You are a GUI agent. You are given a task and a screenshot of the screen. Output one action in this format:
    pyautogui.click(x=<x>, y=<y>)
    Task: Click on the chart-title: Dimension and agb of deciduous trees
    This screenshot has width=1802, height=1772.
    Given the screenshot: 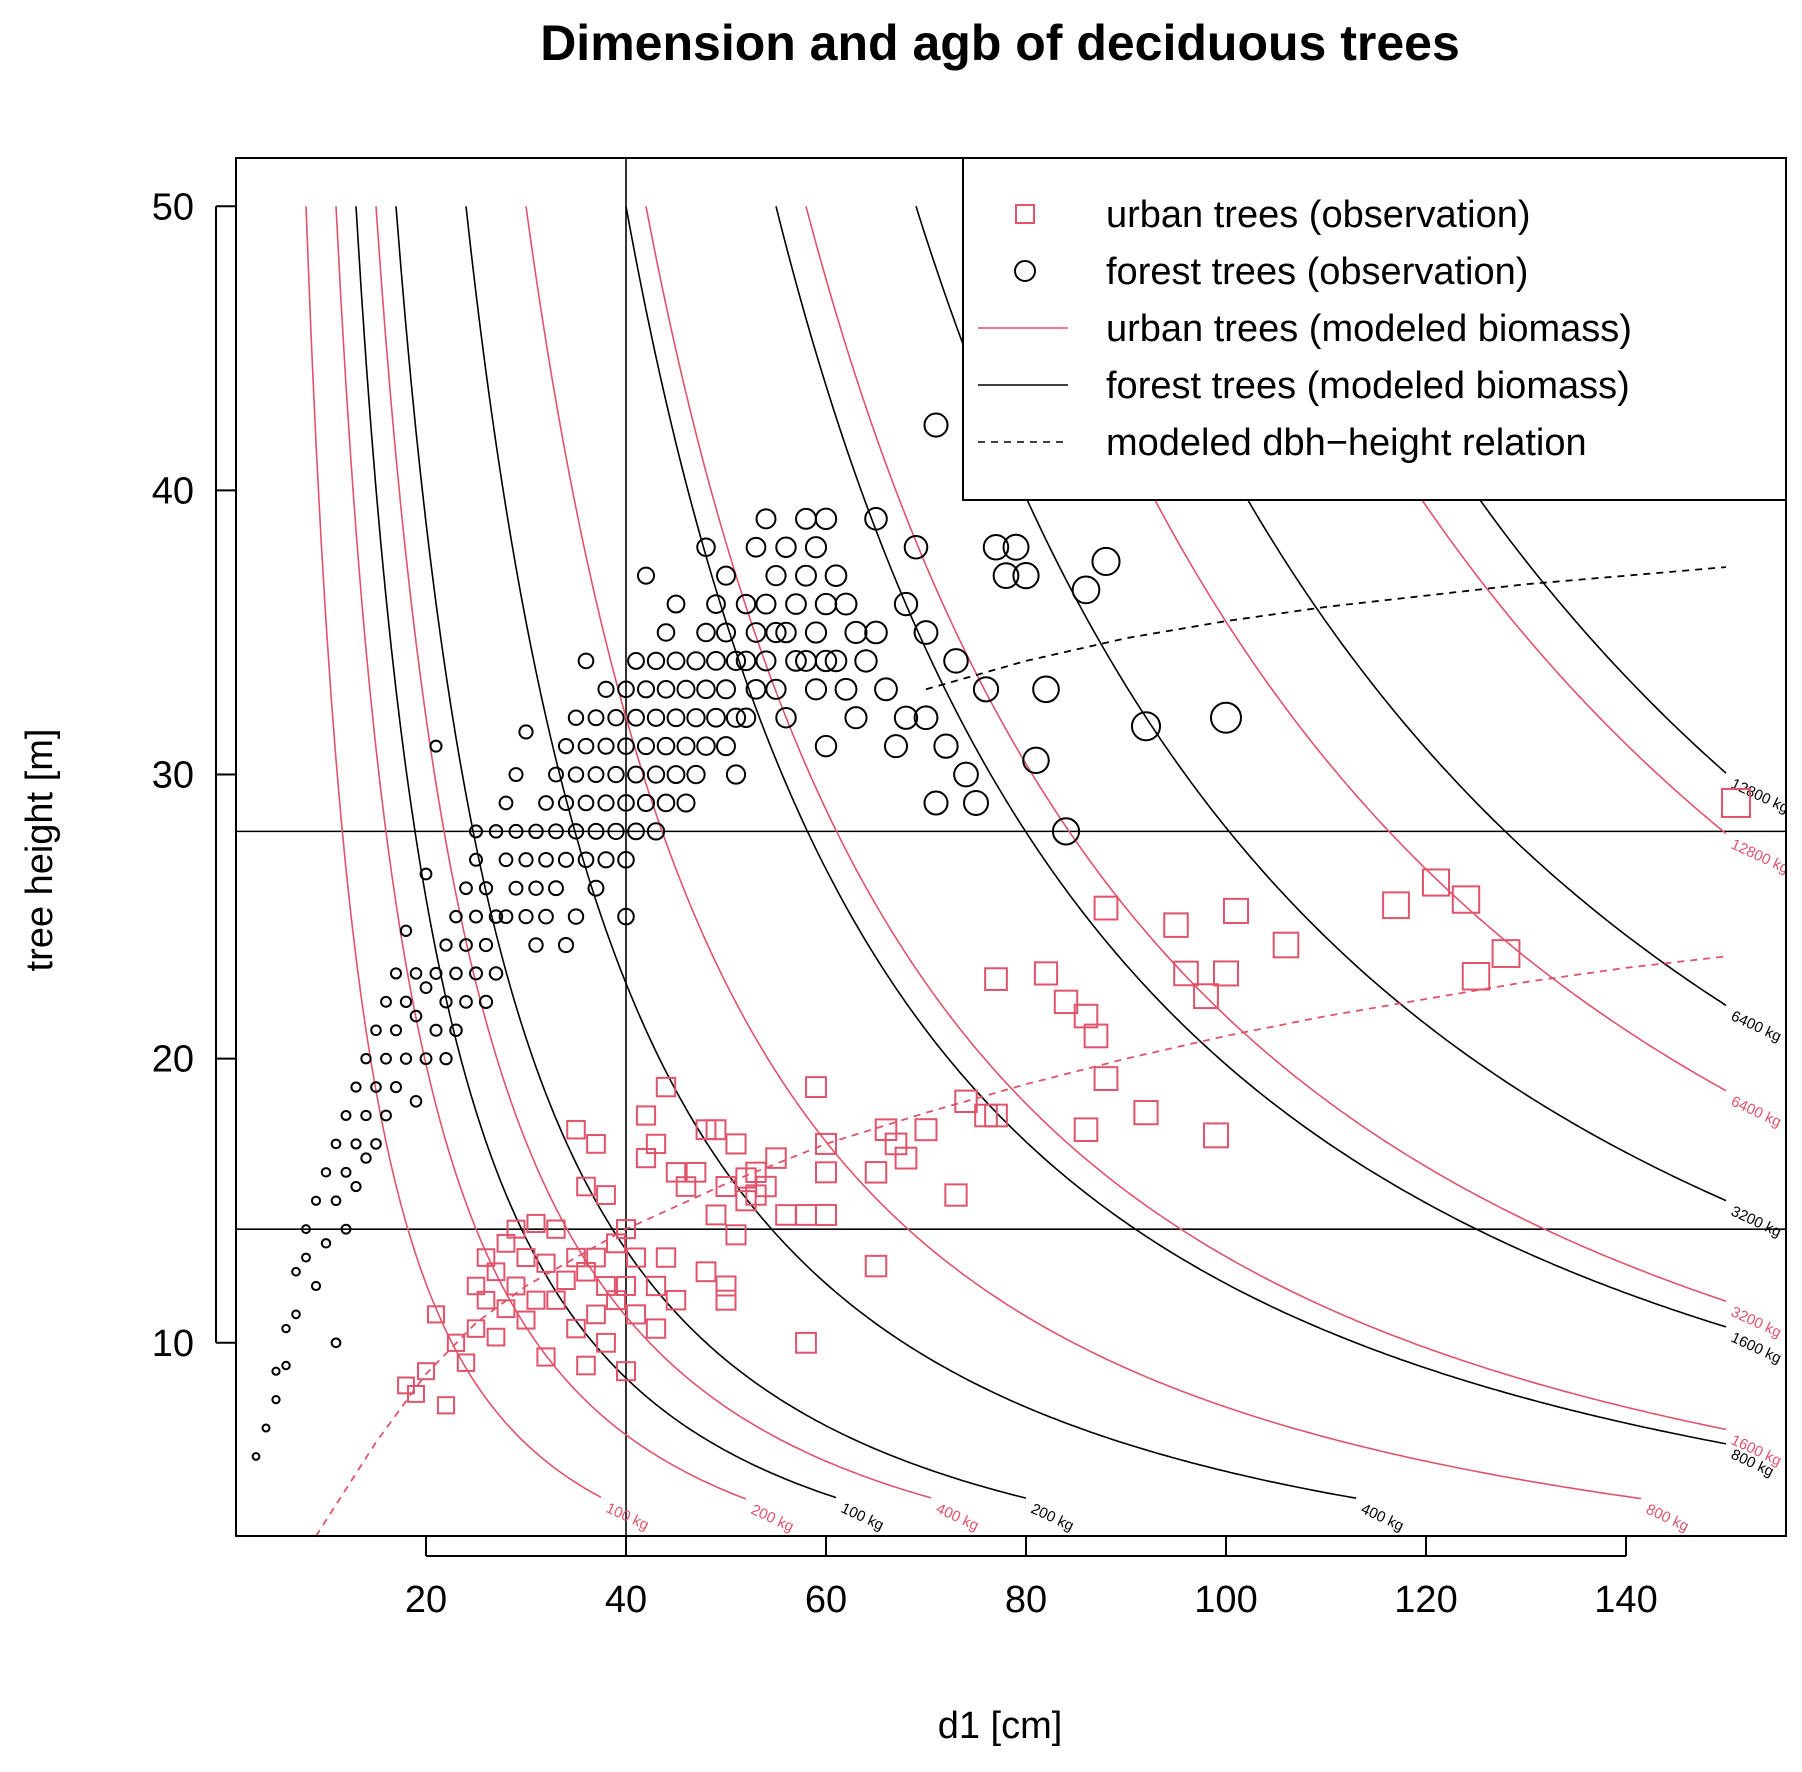 What is the action you would take?
    pyautogui.click(x=1000, y=43)
    